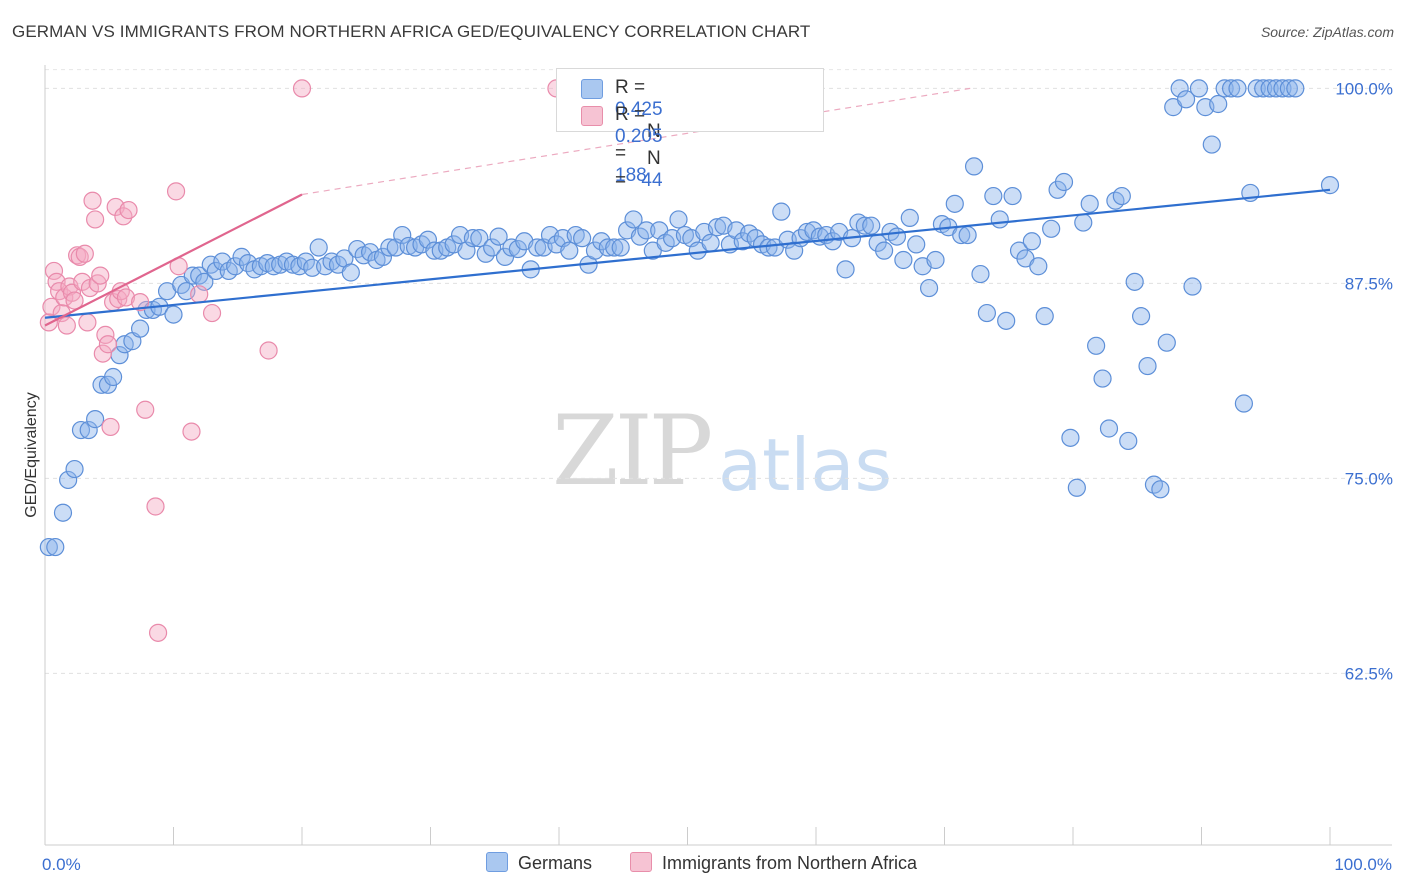 The width and height of the screenshot is (1406, 892). Describe the element at coordinates (497, 862) in the screenshot. I see `bottom-legend-swatch-germans` at that location.